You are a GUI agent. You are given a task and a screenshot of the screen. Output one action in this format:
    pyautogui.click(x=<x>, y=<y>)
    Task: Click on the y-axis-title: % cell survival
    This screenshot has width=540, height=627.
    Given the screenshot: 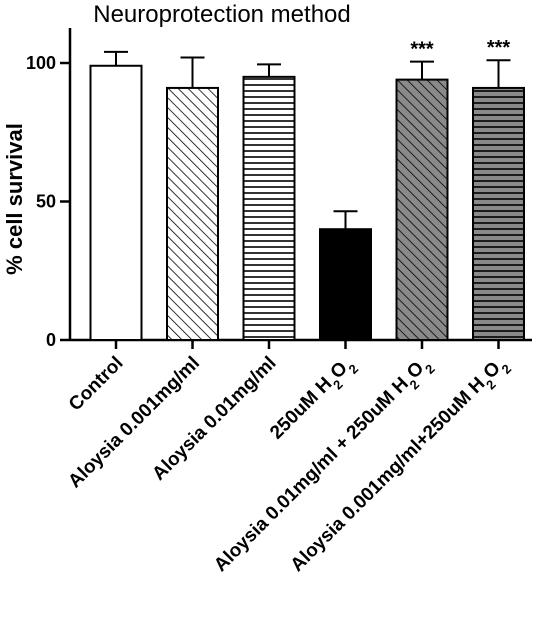 What is the action you would take?
    pyautogui.click(x=14, y=199)
    